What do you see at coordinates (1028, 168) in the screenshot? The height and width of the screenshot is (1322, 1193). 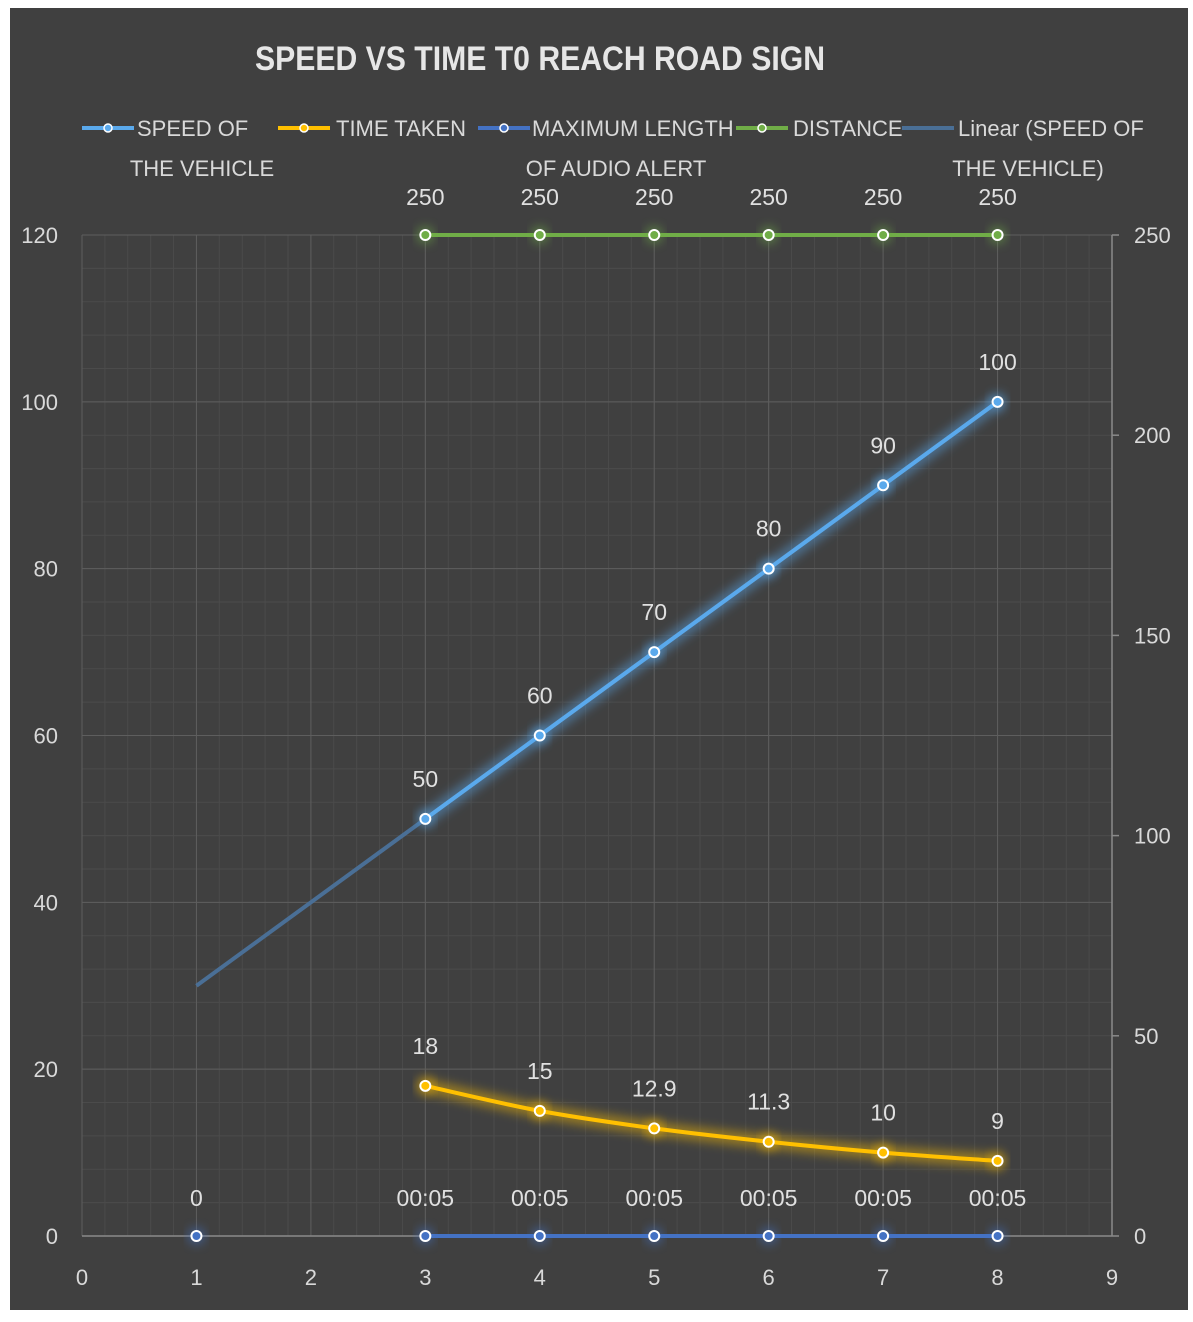 I see `legend-entry-label: THE VEHICLE)` at bounding box center [1028, 168].